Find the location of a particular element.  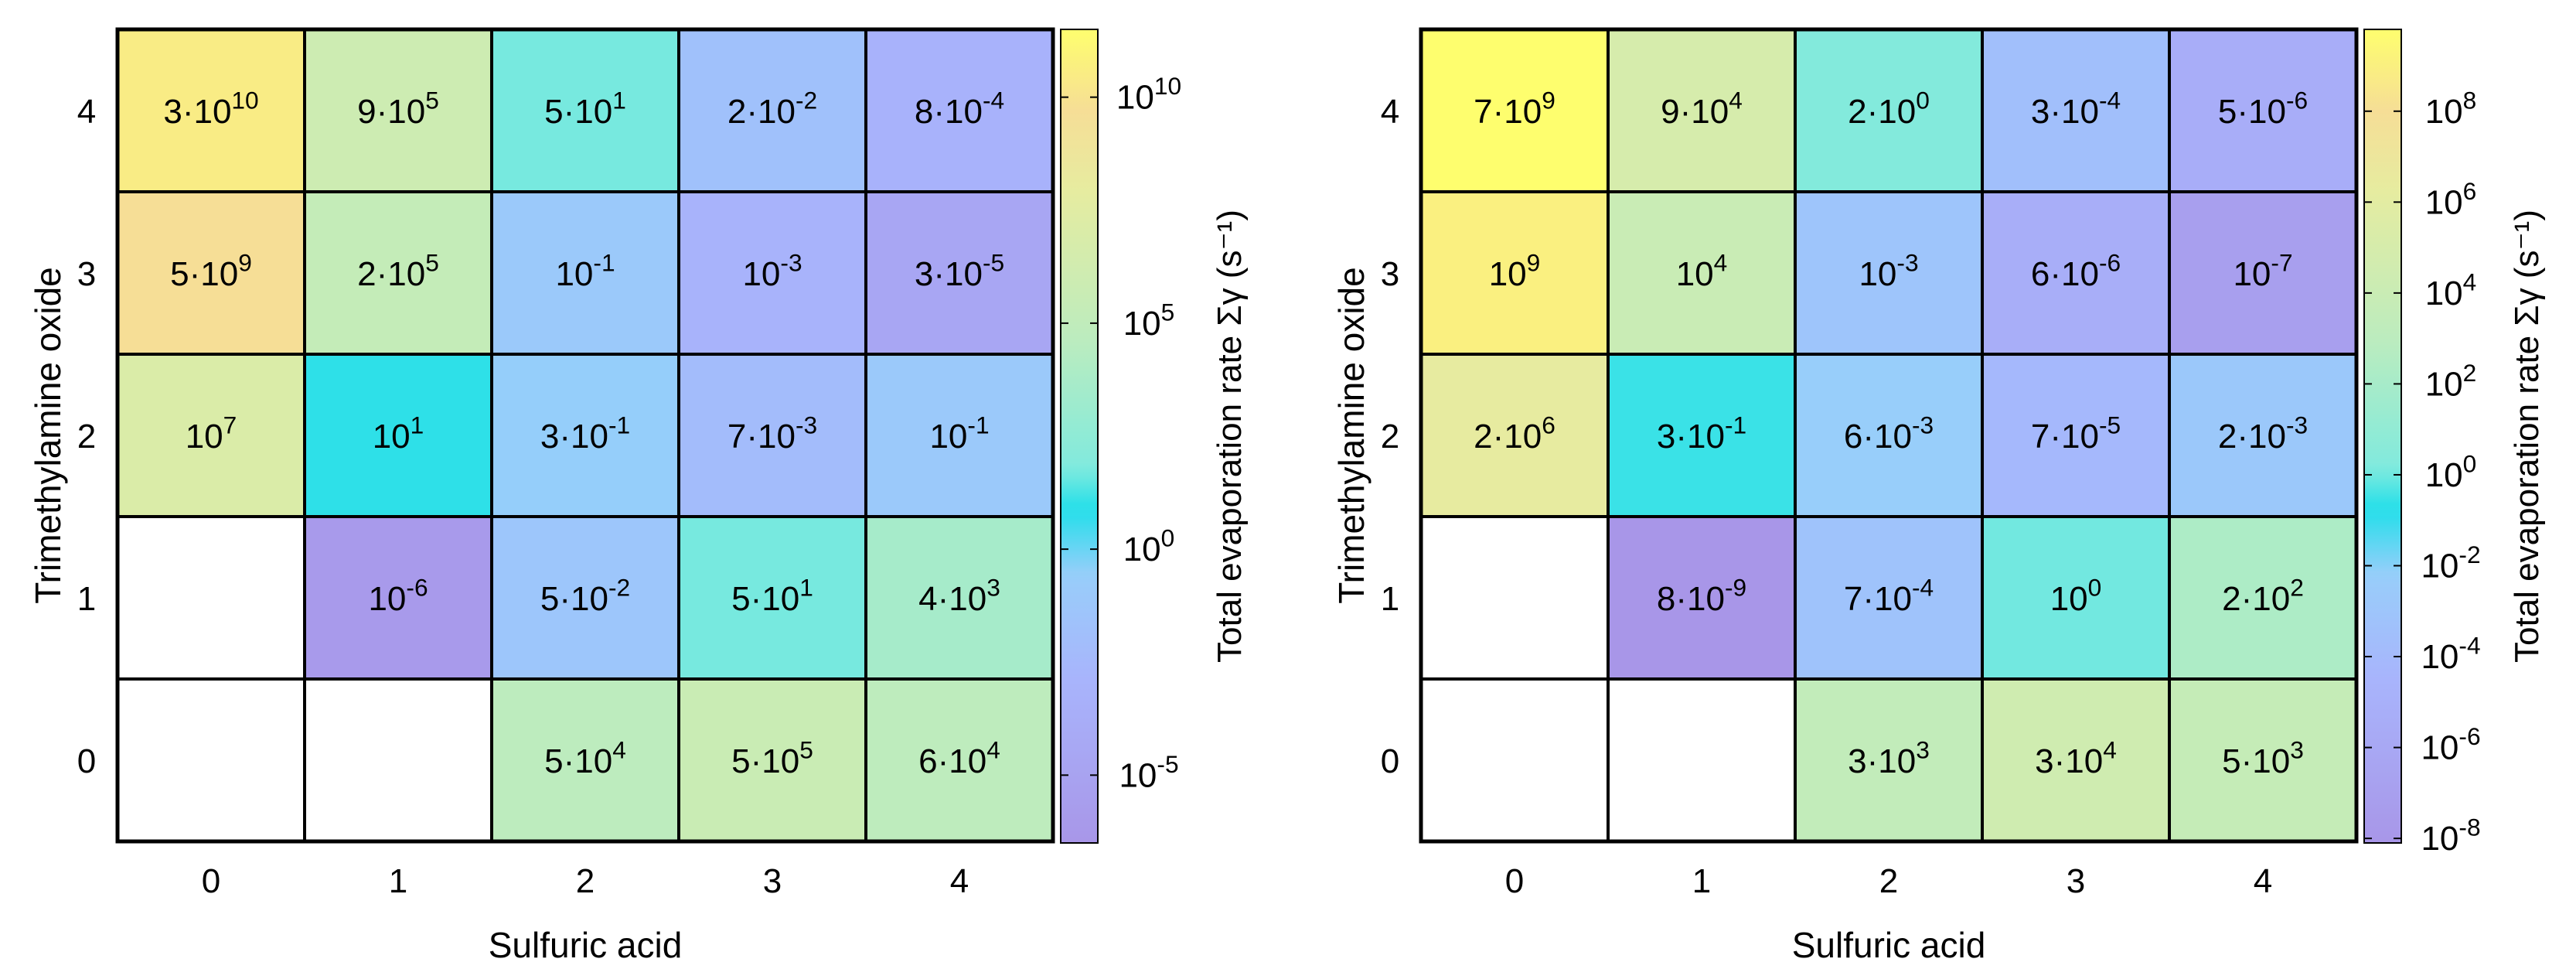

colorbar-tick-label: 10⁻⁶ is located at coordinates (2450, 744).